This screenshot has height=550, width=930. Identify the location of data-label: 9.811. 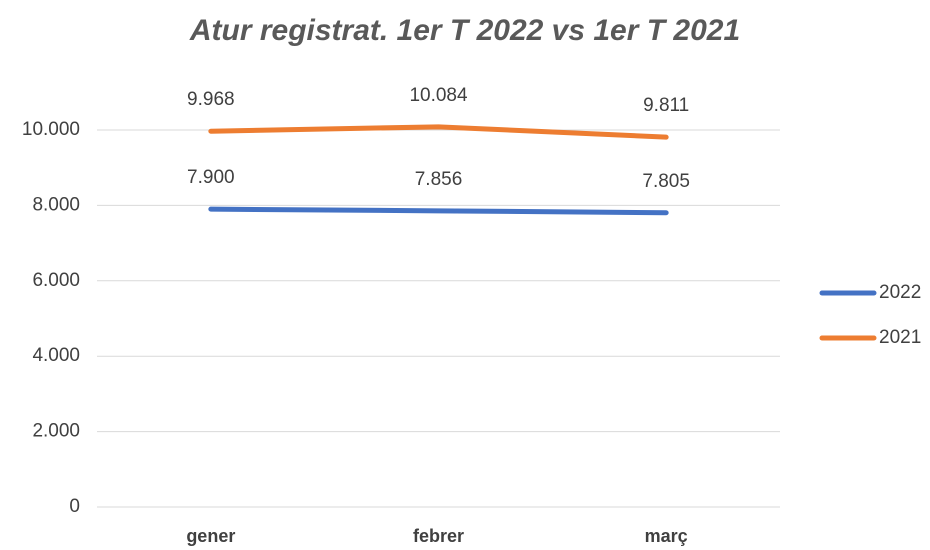
(666, 105).